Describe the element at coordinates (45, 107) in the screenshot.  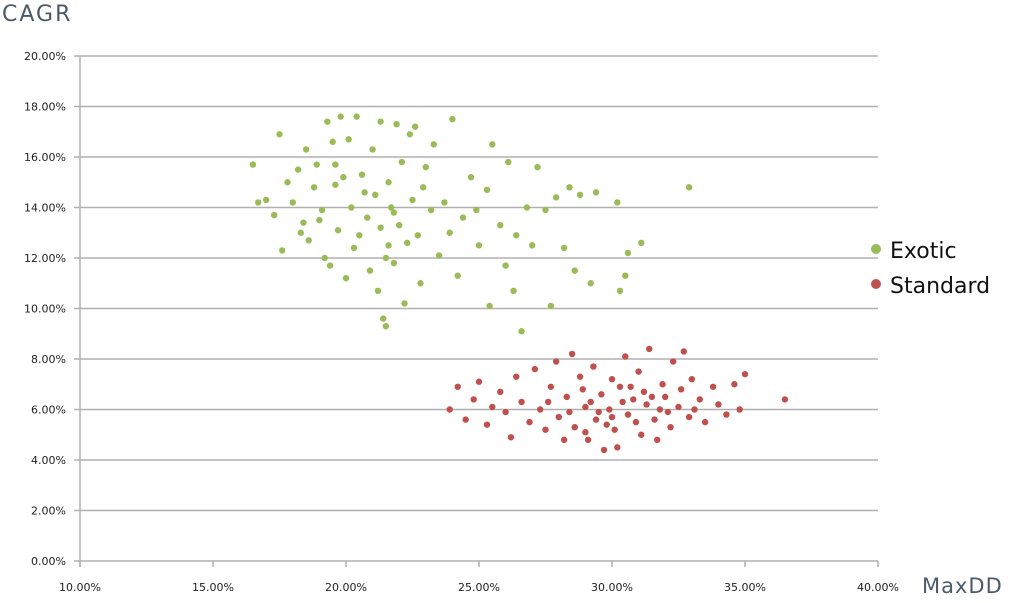
I see `y-tick-label: 18.00%` at that location.